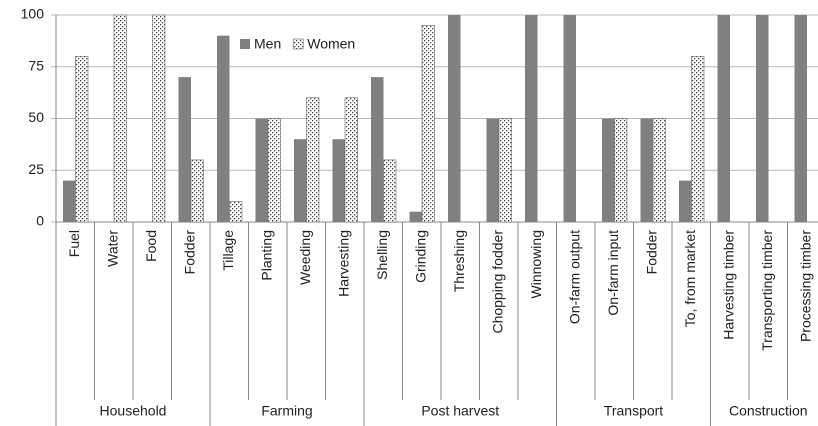  What do you see at coordinates (690, 278) in the screenshot?
I see `x-tick-label: To, from market` at bounding box center [690, 278].